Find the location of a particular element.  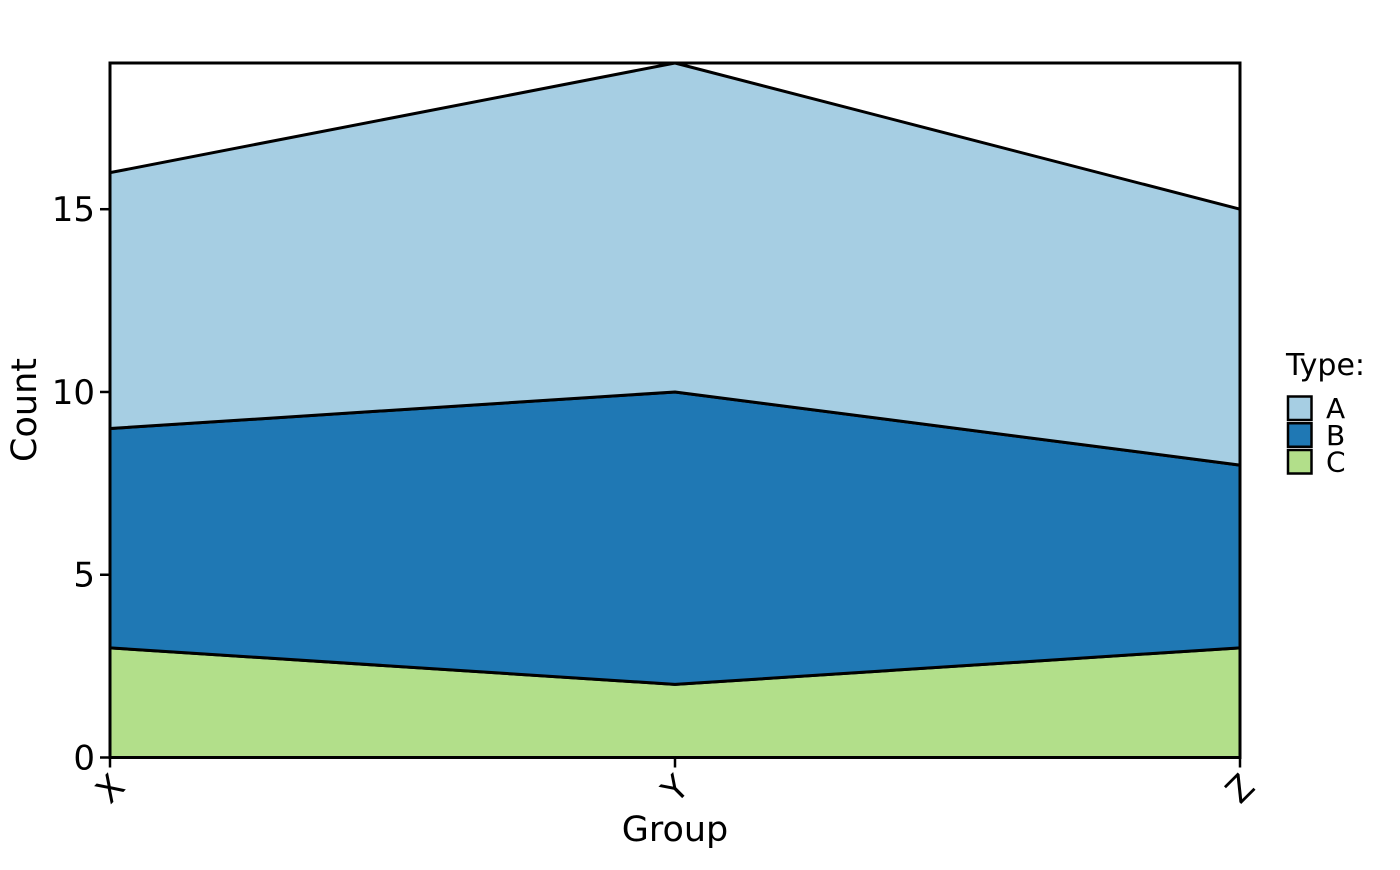

legend-items: ABC is located at coordinates (1316, 435).